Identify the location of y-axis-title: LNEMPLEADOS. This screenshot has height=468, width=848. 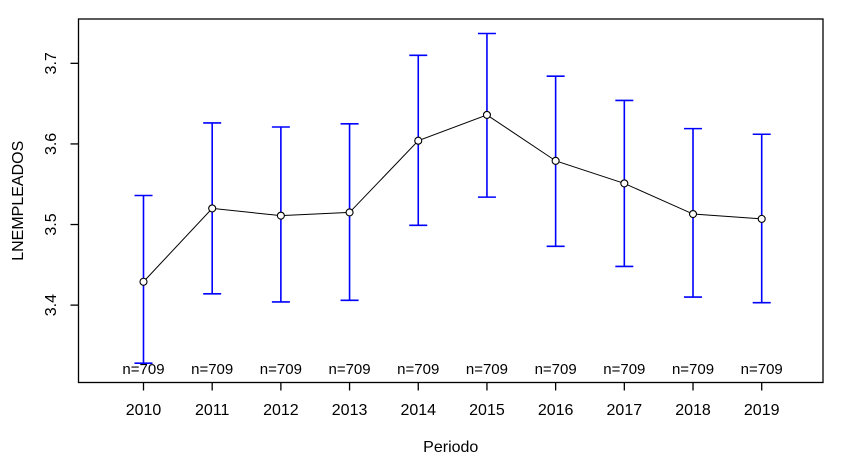
(18, 201).